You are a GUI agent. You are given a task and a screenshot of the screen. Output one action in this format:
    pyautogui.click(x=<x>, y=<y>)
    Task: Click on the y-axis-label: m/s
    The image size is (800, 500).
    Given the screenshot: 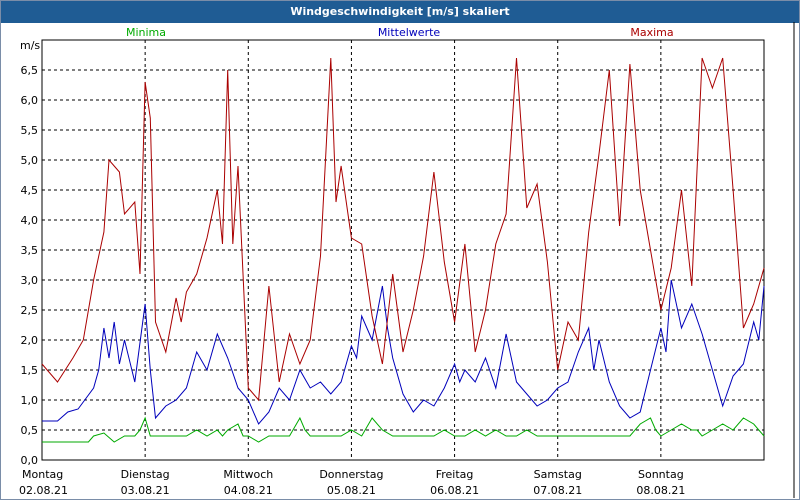 What is the action you would take?
    pyautogui.click(x=30, y=45)
    